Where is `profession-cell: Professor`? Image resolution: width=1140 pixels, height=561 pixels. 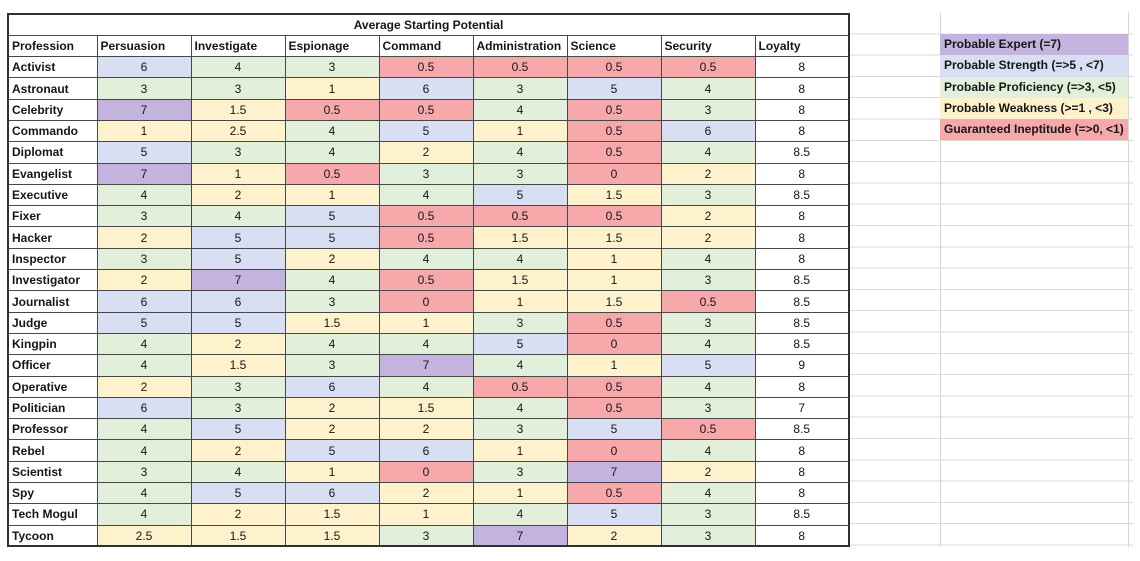
profession-cell: Professor is located at coordinates (52, 429).